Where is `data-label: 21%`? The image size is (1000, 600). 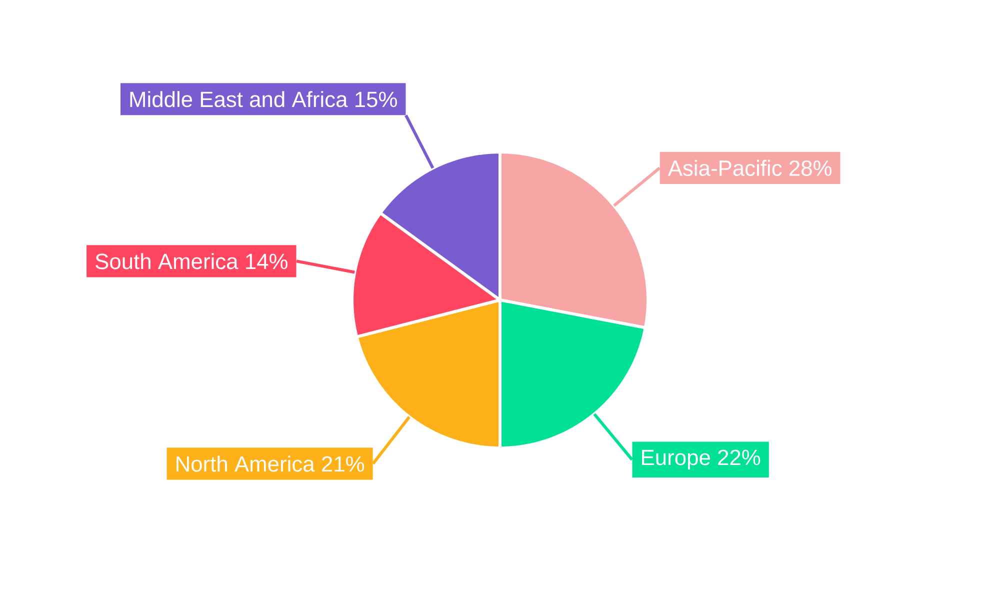 data-label: 21% is located at coordinates (343, 464).